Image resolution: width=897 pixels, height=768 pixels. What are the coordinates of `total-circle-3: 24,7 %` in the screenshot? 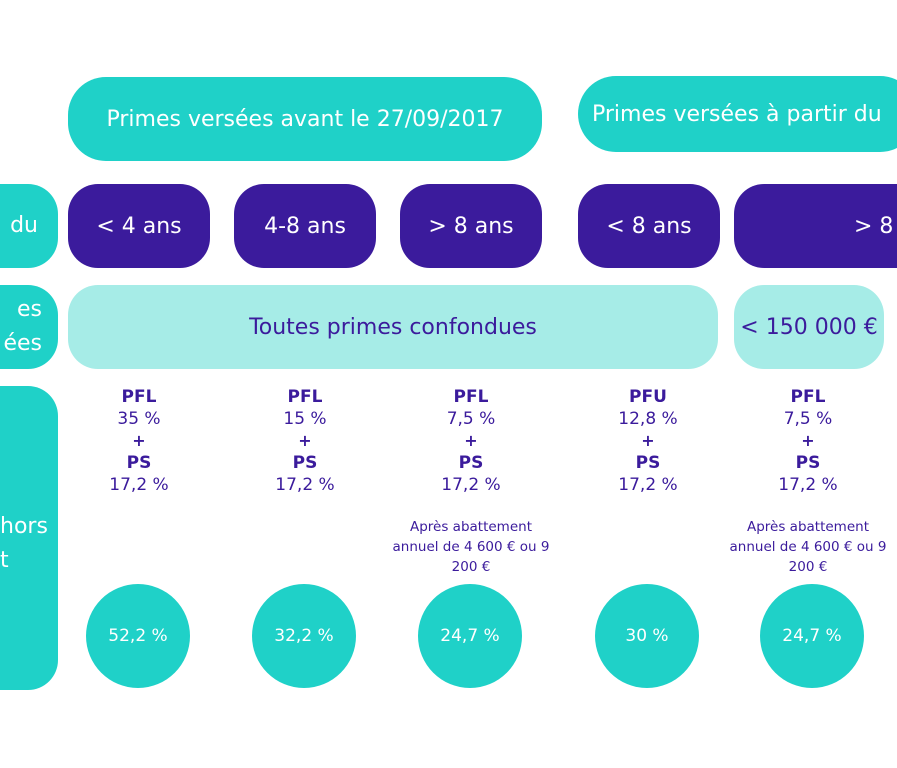 It's located at (470, 636).